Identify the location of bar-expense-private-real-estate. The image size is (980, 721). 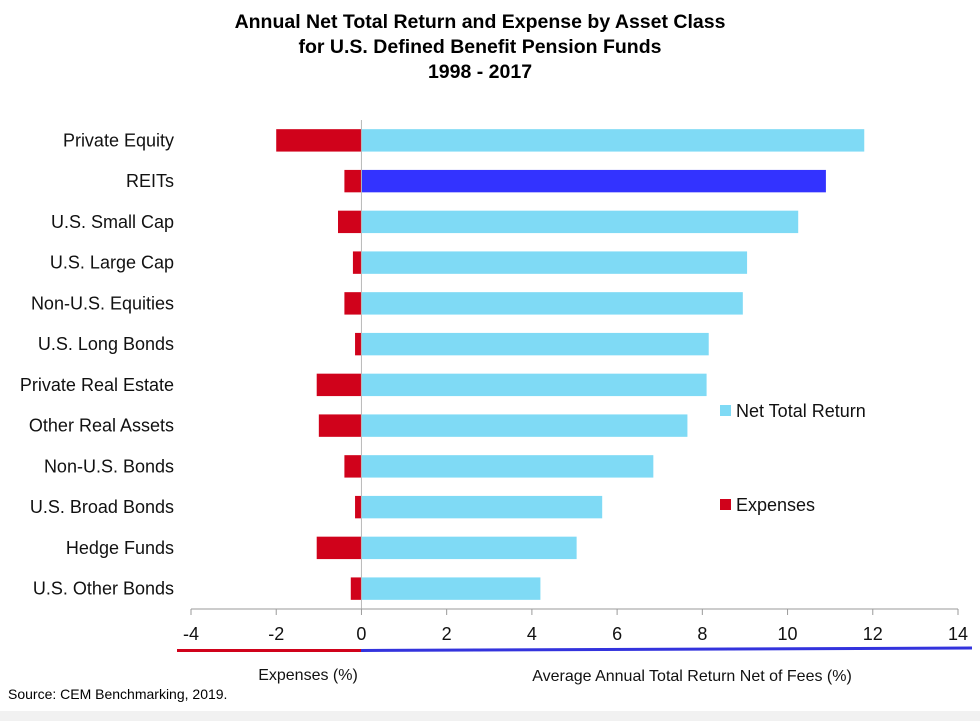
(339, 385).